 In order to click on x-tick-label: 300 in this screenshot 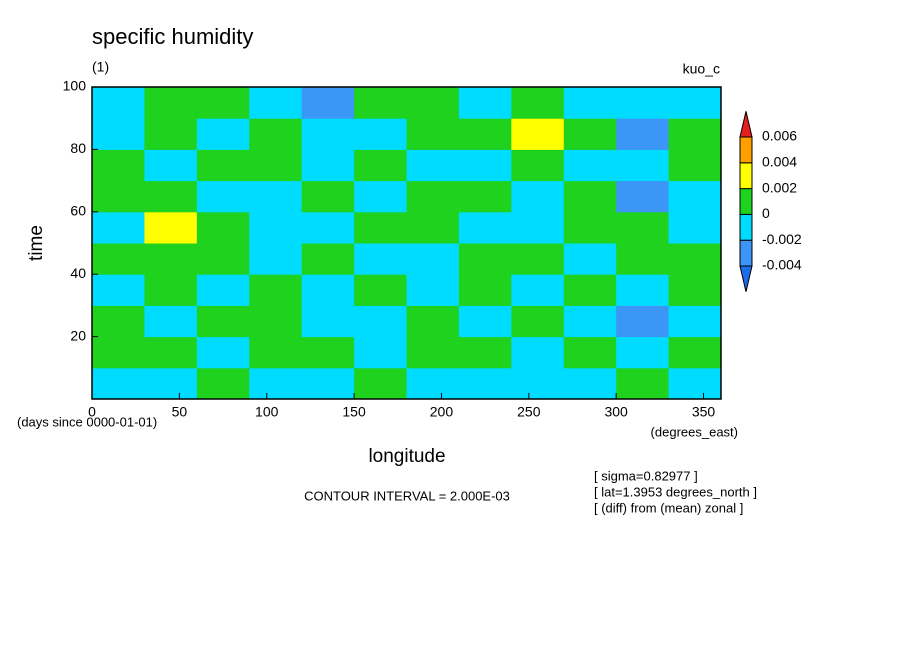, I will do `click(616, 412)`.